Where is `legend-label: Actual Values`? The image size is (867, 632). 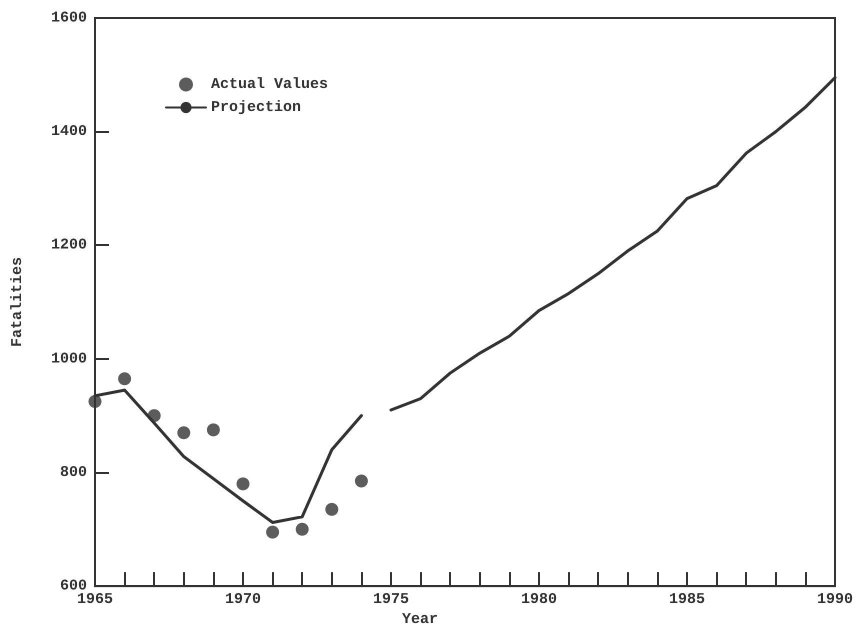 legend-label: Actual Values is located at coordinates (269, 84).